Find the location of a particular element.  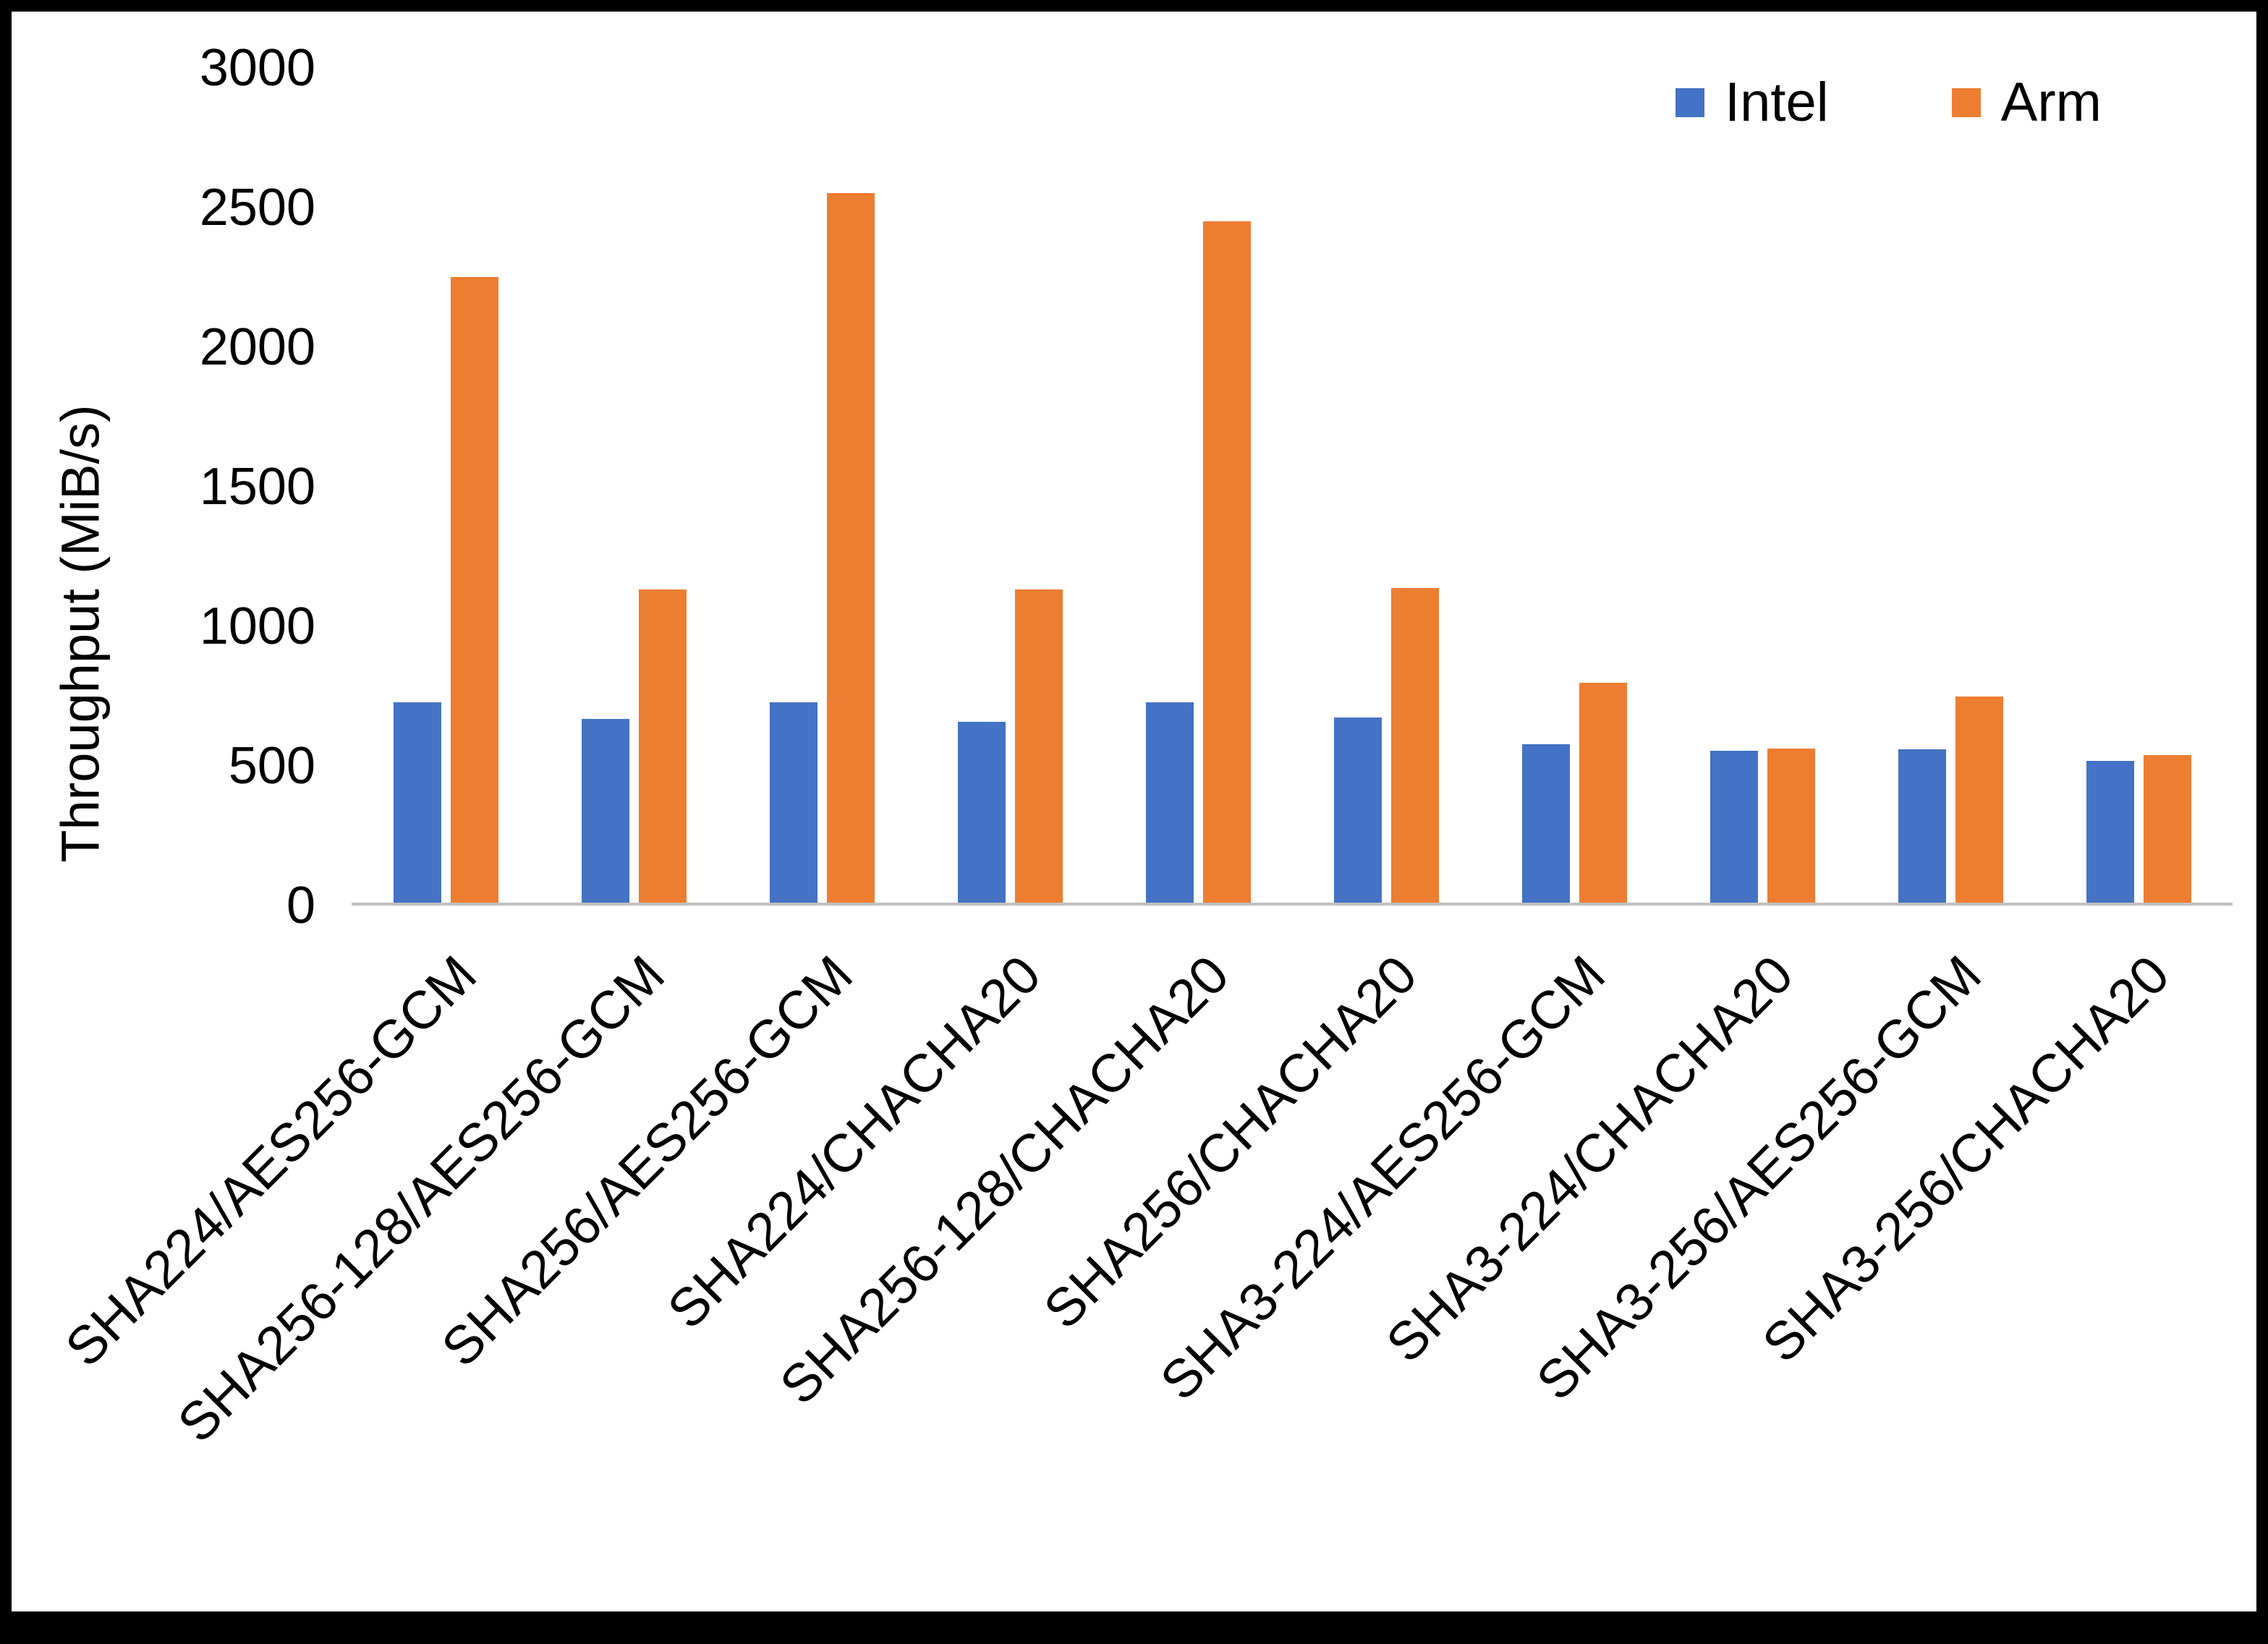

legend-label-arm: Arm is located at coordinates (2051, 102).